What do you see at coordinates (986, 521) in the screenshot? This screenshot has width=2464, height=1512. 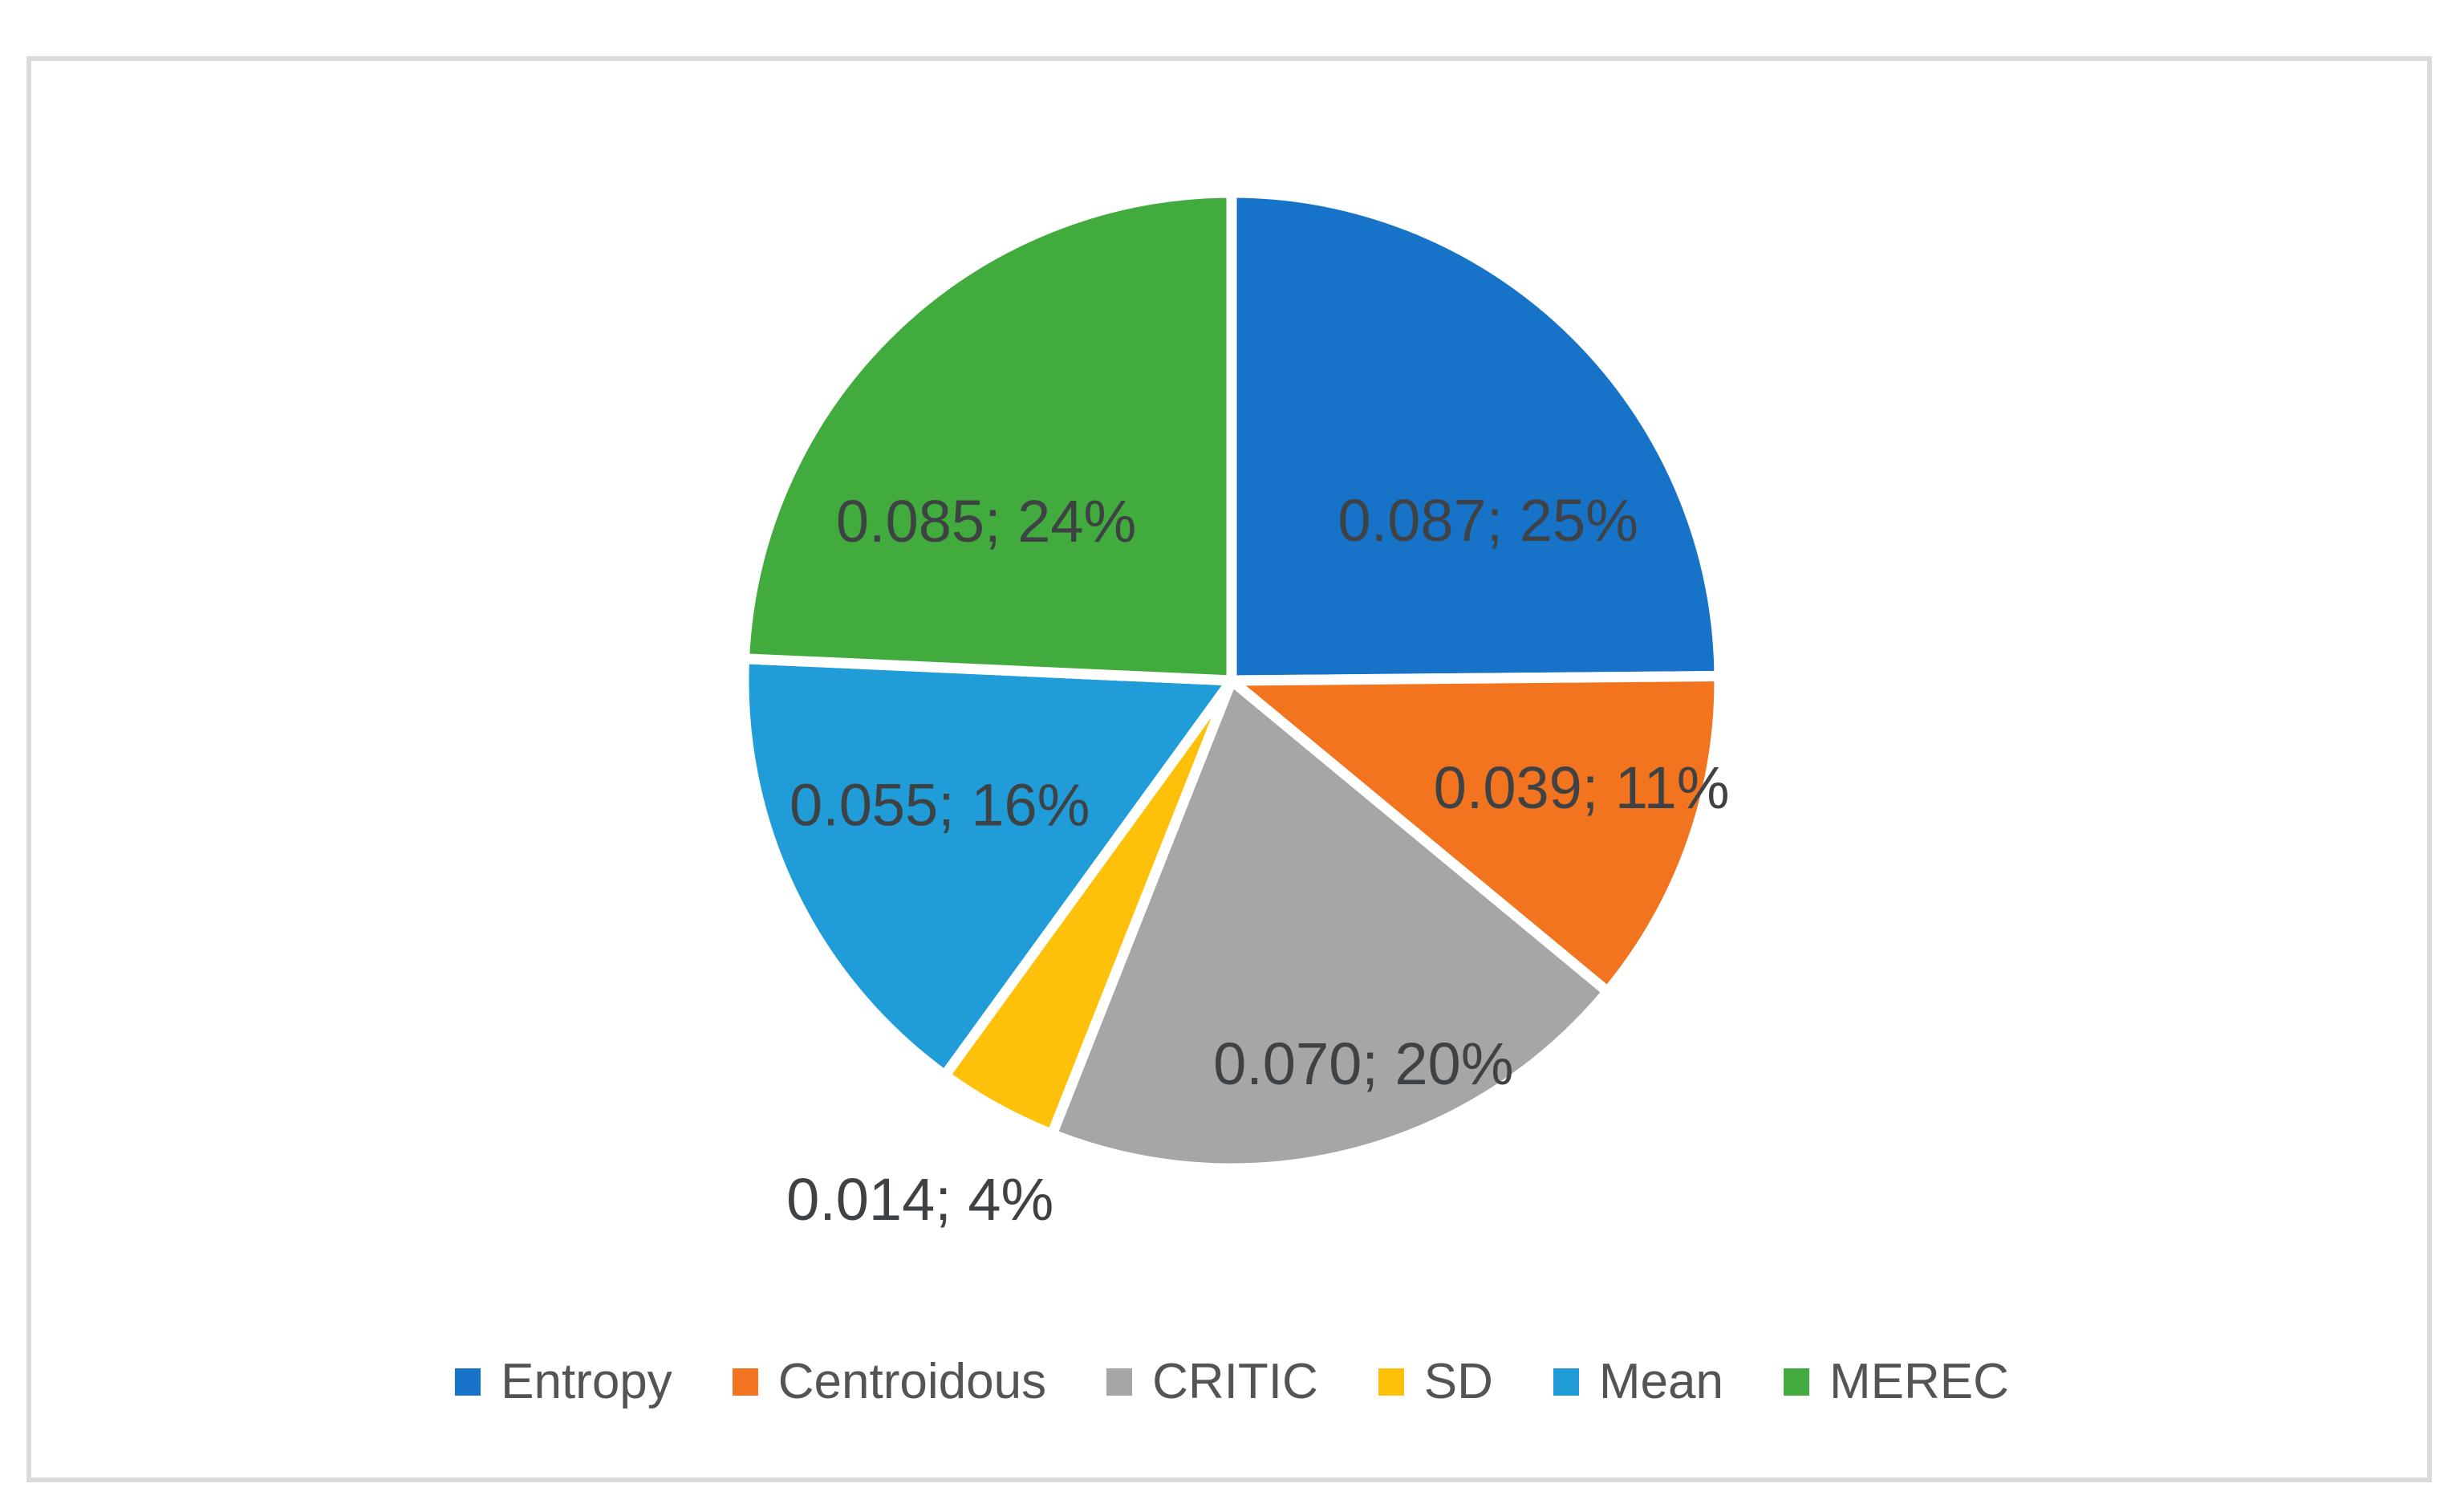 I see `data-label-merec: 0.085; 24%` at bounding box center [986, 521].